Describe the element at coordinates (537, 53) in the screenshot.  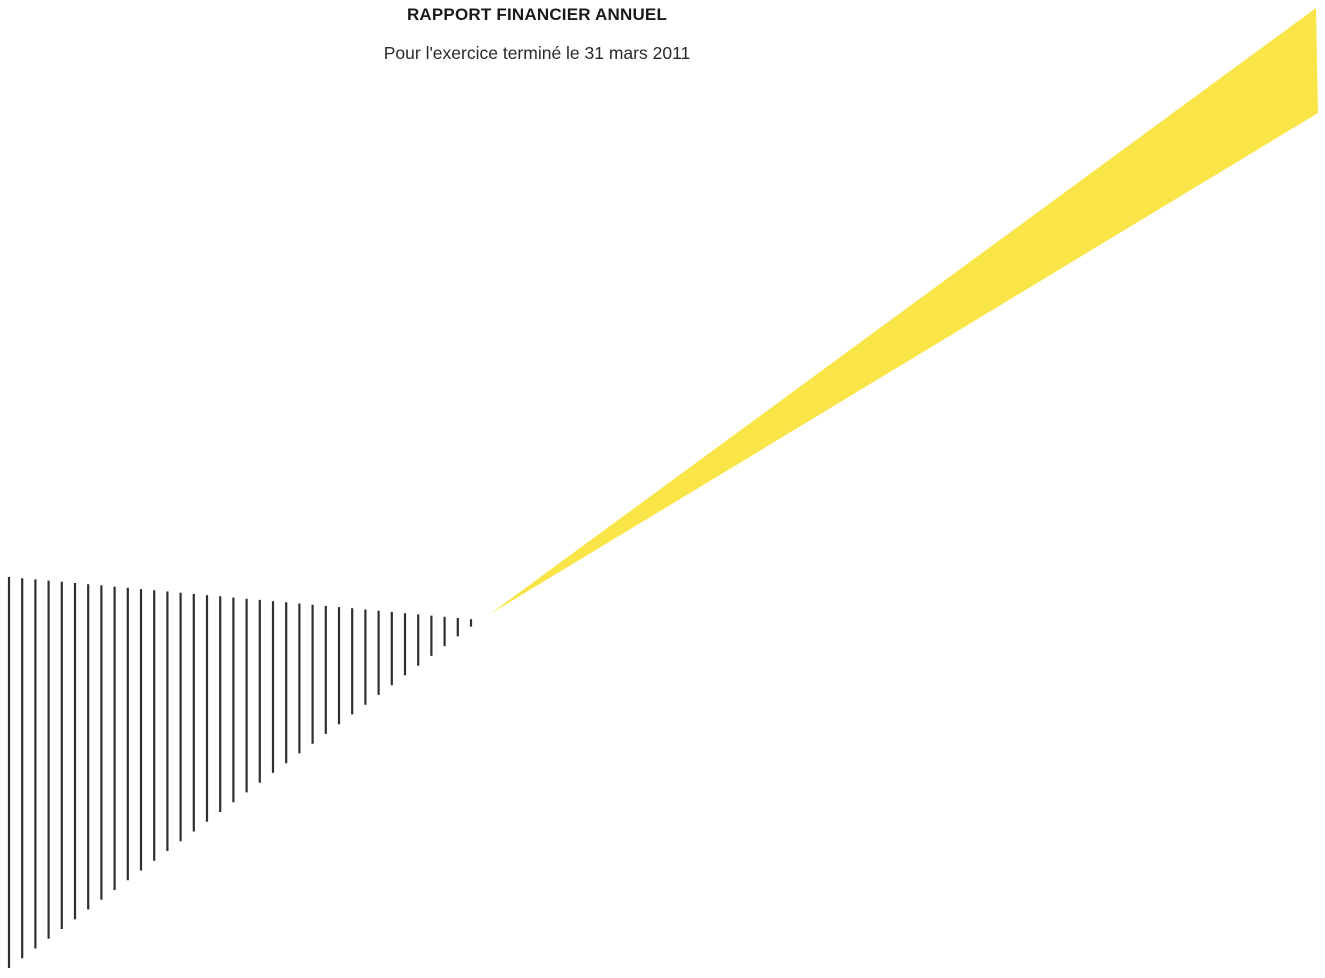
I see `report-subtitle: Pour l'exercice terminé le 31 mars 2011` at that location.